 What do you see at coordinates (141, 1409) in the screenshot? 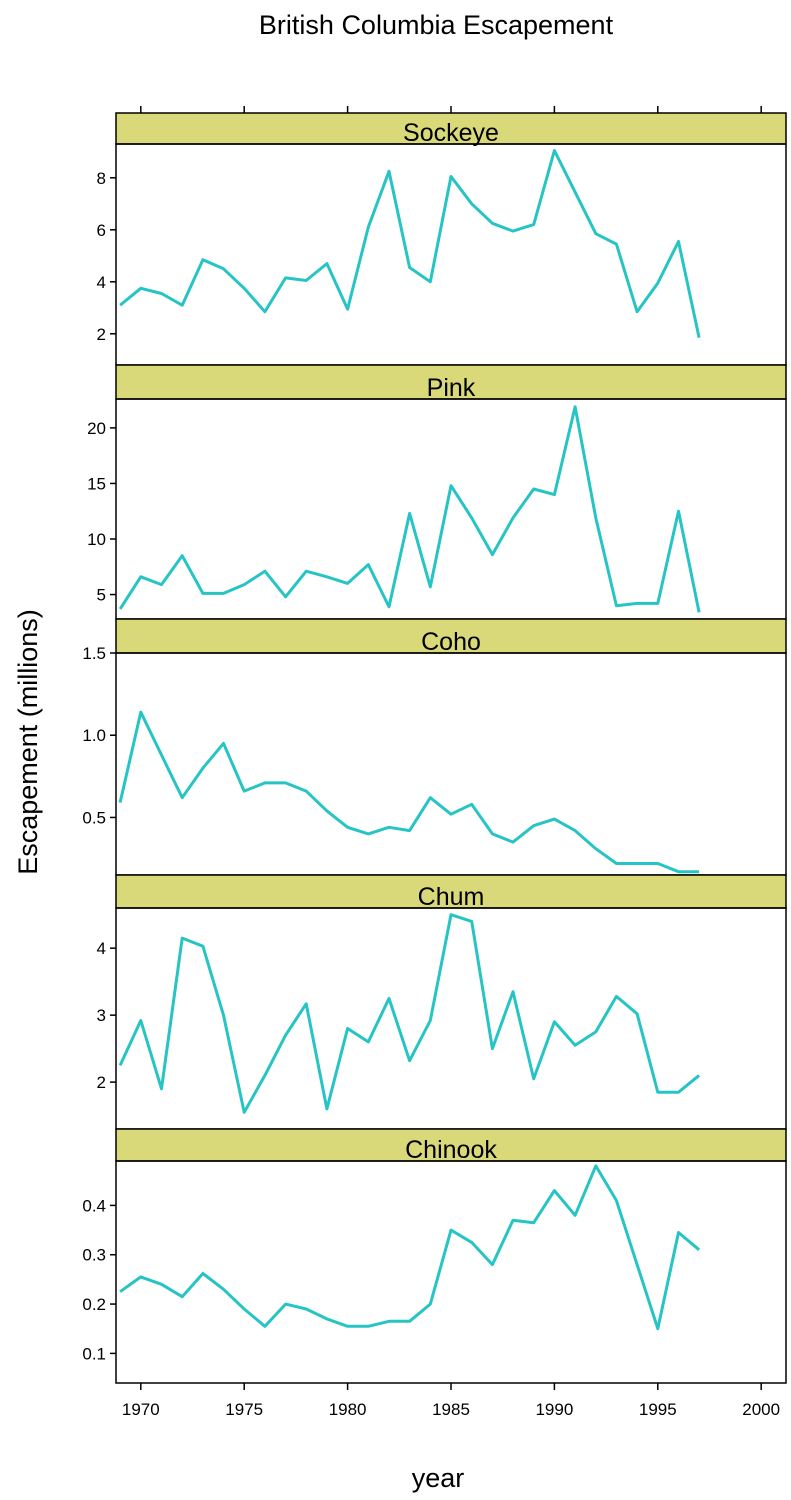
I see `x-tick-label: 1970` at bounding box center [141, 1409].